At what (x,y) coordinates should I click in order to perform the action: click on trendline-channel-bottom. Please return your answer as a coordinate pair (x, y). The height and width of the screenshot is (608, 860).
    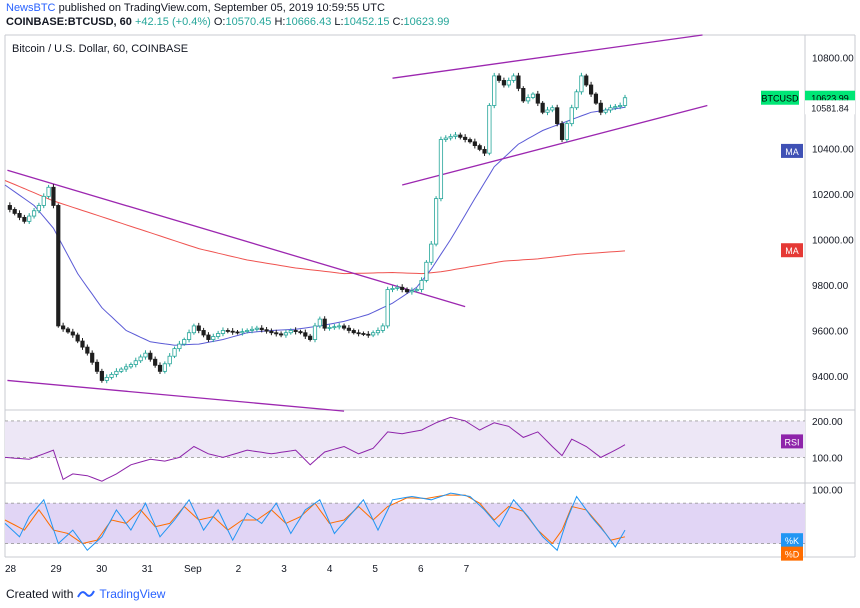
    Looking at the image, I should click on (176, 395).